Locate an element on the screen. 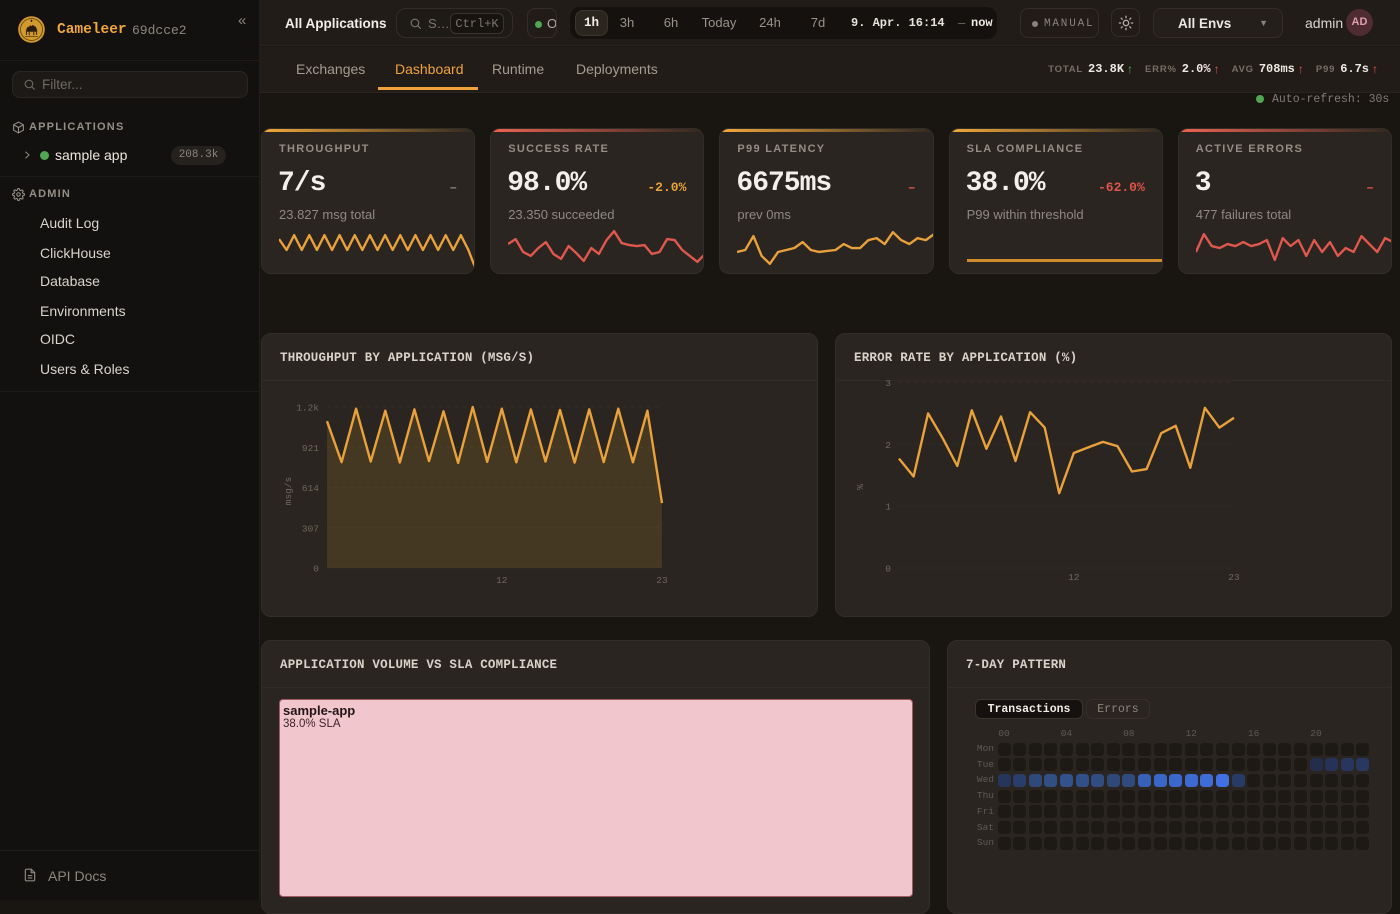  svg-text: 921 is located at coordinates (310, 448).